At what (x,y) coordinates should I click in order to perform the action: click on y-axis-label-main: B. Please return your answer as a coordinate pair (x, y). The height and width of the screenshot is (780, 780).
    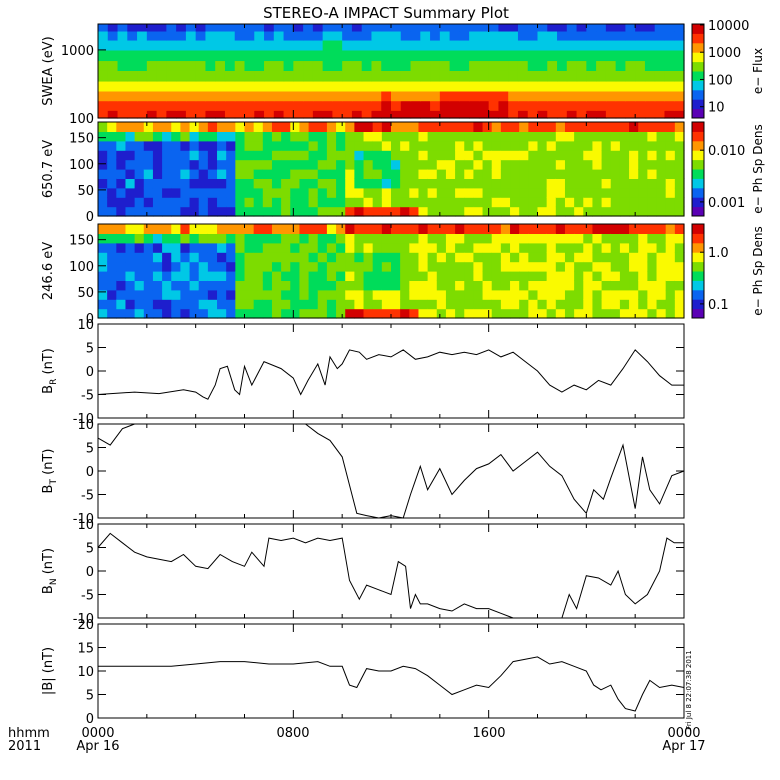
    Looking at the image, I should click on (48, 589).